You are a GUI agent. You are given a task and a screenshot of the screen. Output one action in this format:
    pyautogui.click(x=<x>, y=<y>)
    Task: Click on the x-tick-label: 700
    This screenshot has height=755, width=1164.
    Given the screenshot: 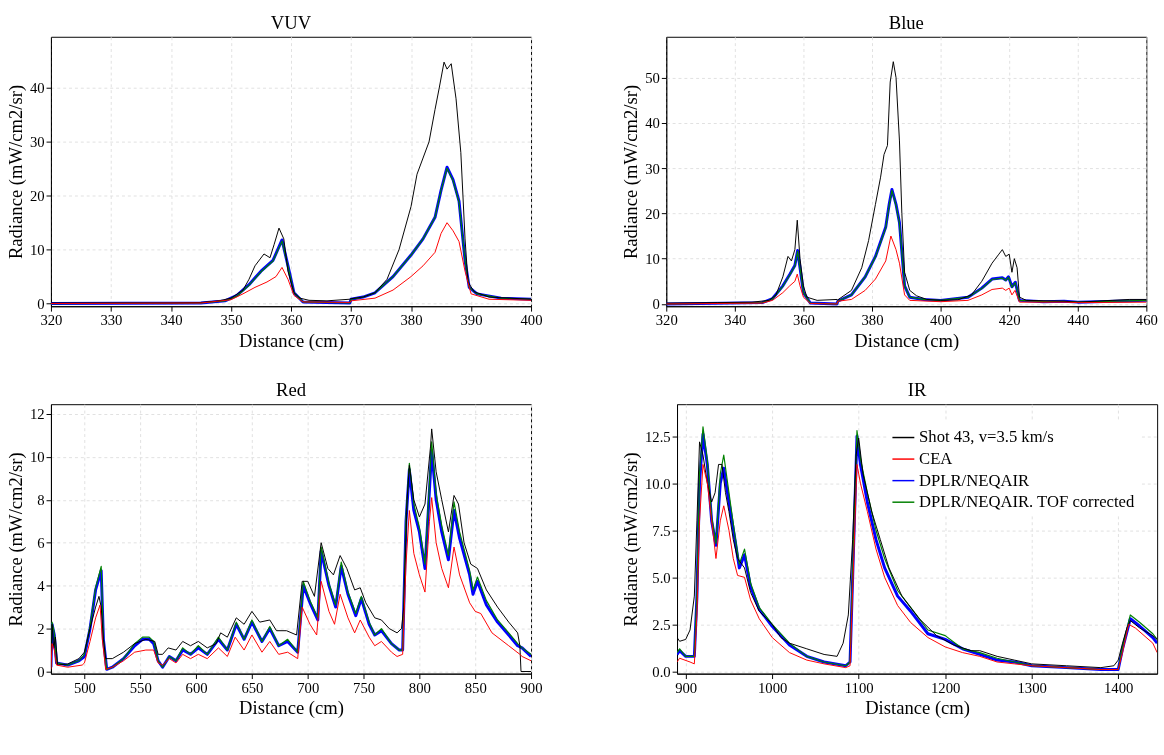 What is the action you would take?
    pyautogui.click(x=308, y=687)
    